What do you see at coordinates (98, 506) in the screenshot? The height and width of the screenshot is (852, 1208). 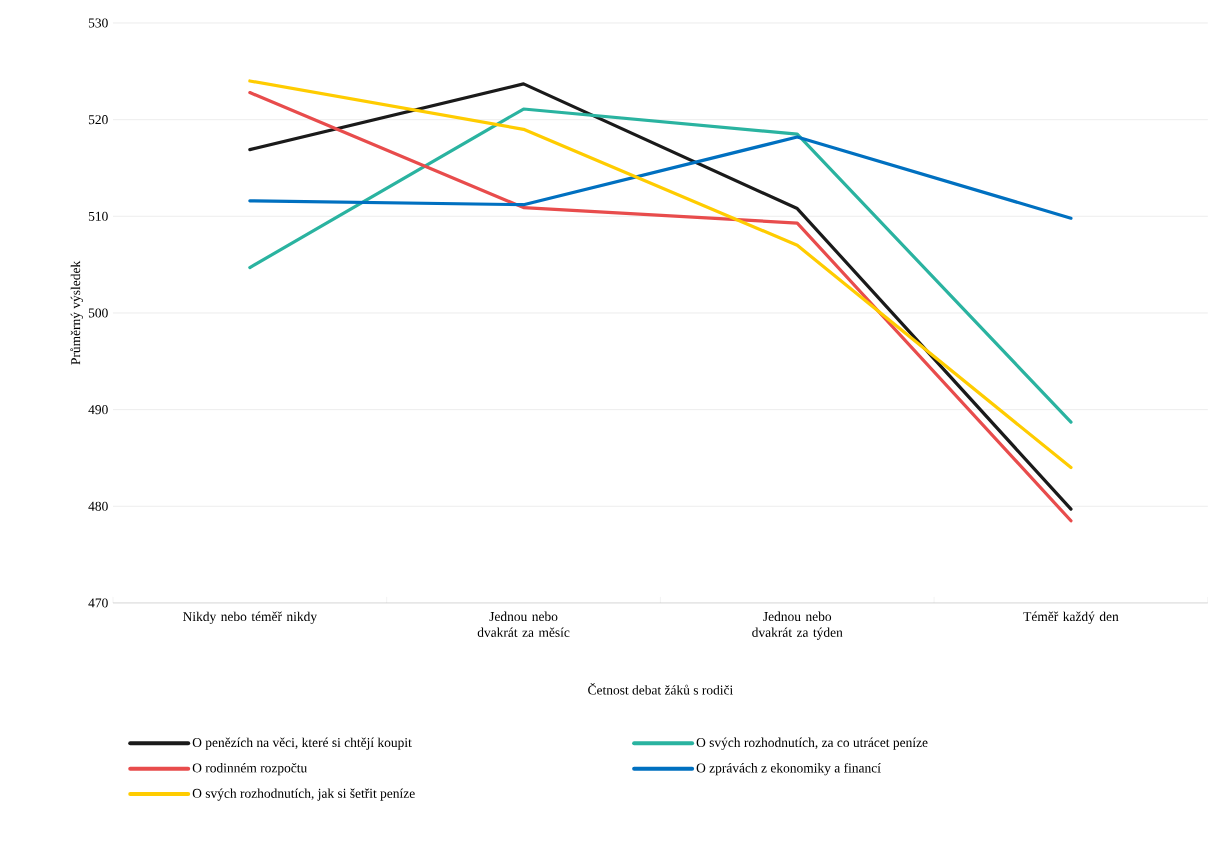 I see `y-tick-label: 480` at bounding box center [98, 506].